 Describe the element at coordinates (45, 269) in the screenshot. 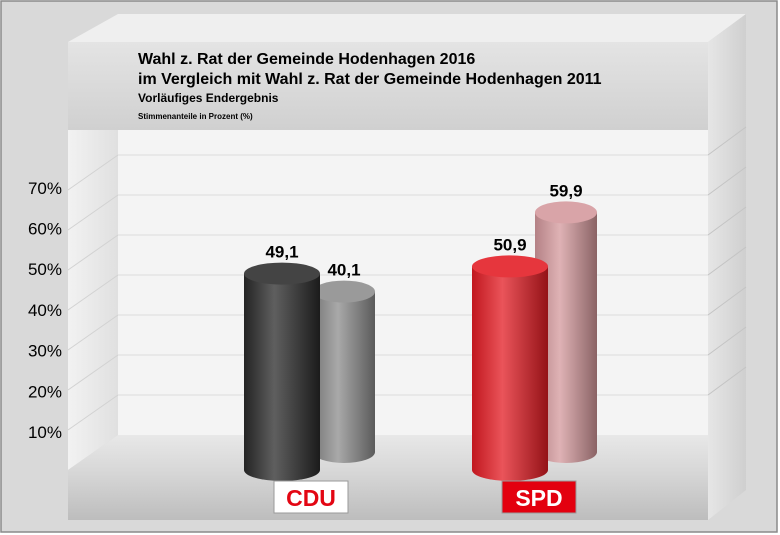

I see `y-tick-label: 50%` at that location.